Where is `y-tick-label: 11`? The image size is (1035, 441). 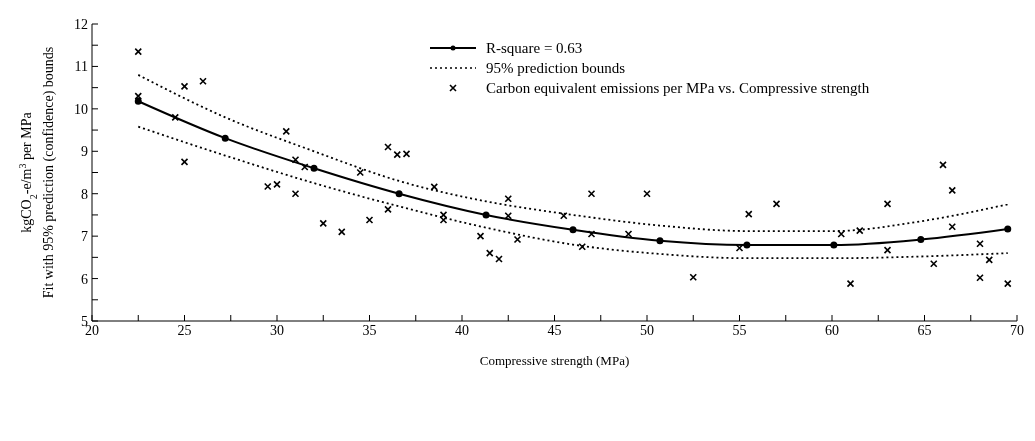 y-tick-label: 11 is located at coordinates (81, 67).